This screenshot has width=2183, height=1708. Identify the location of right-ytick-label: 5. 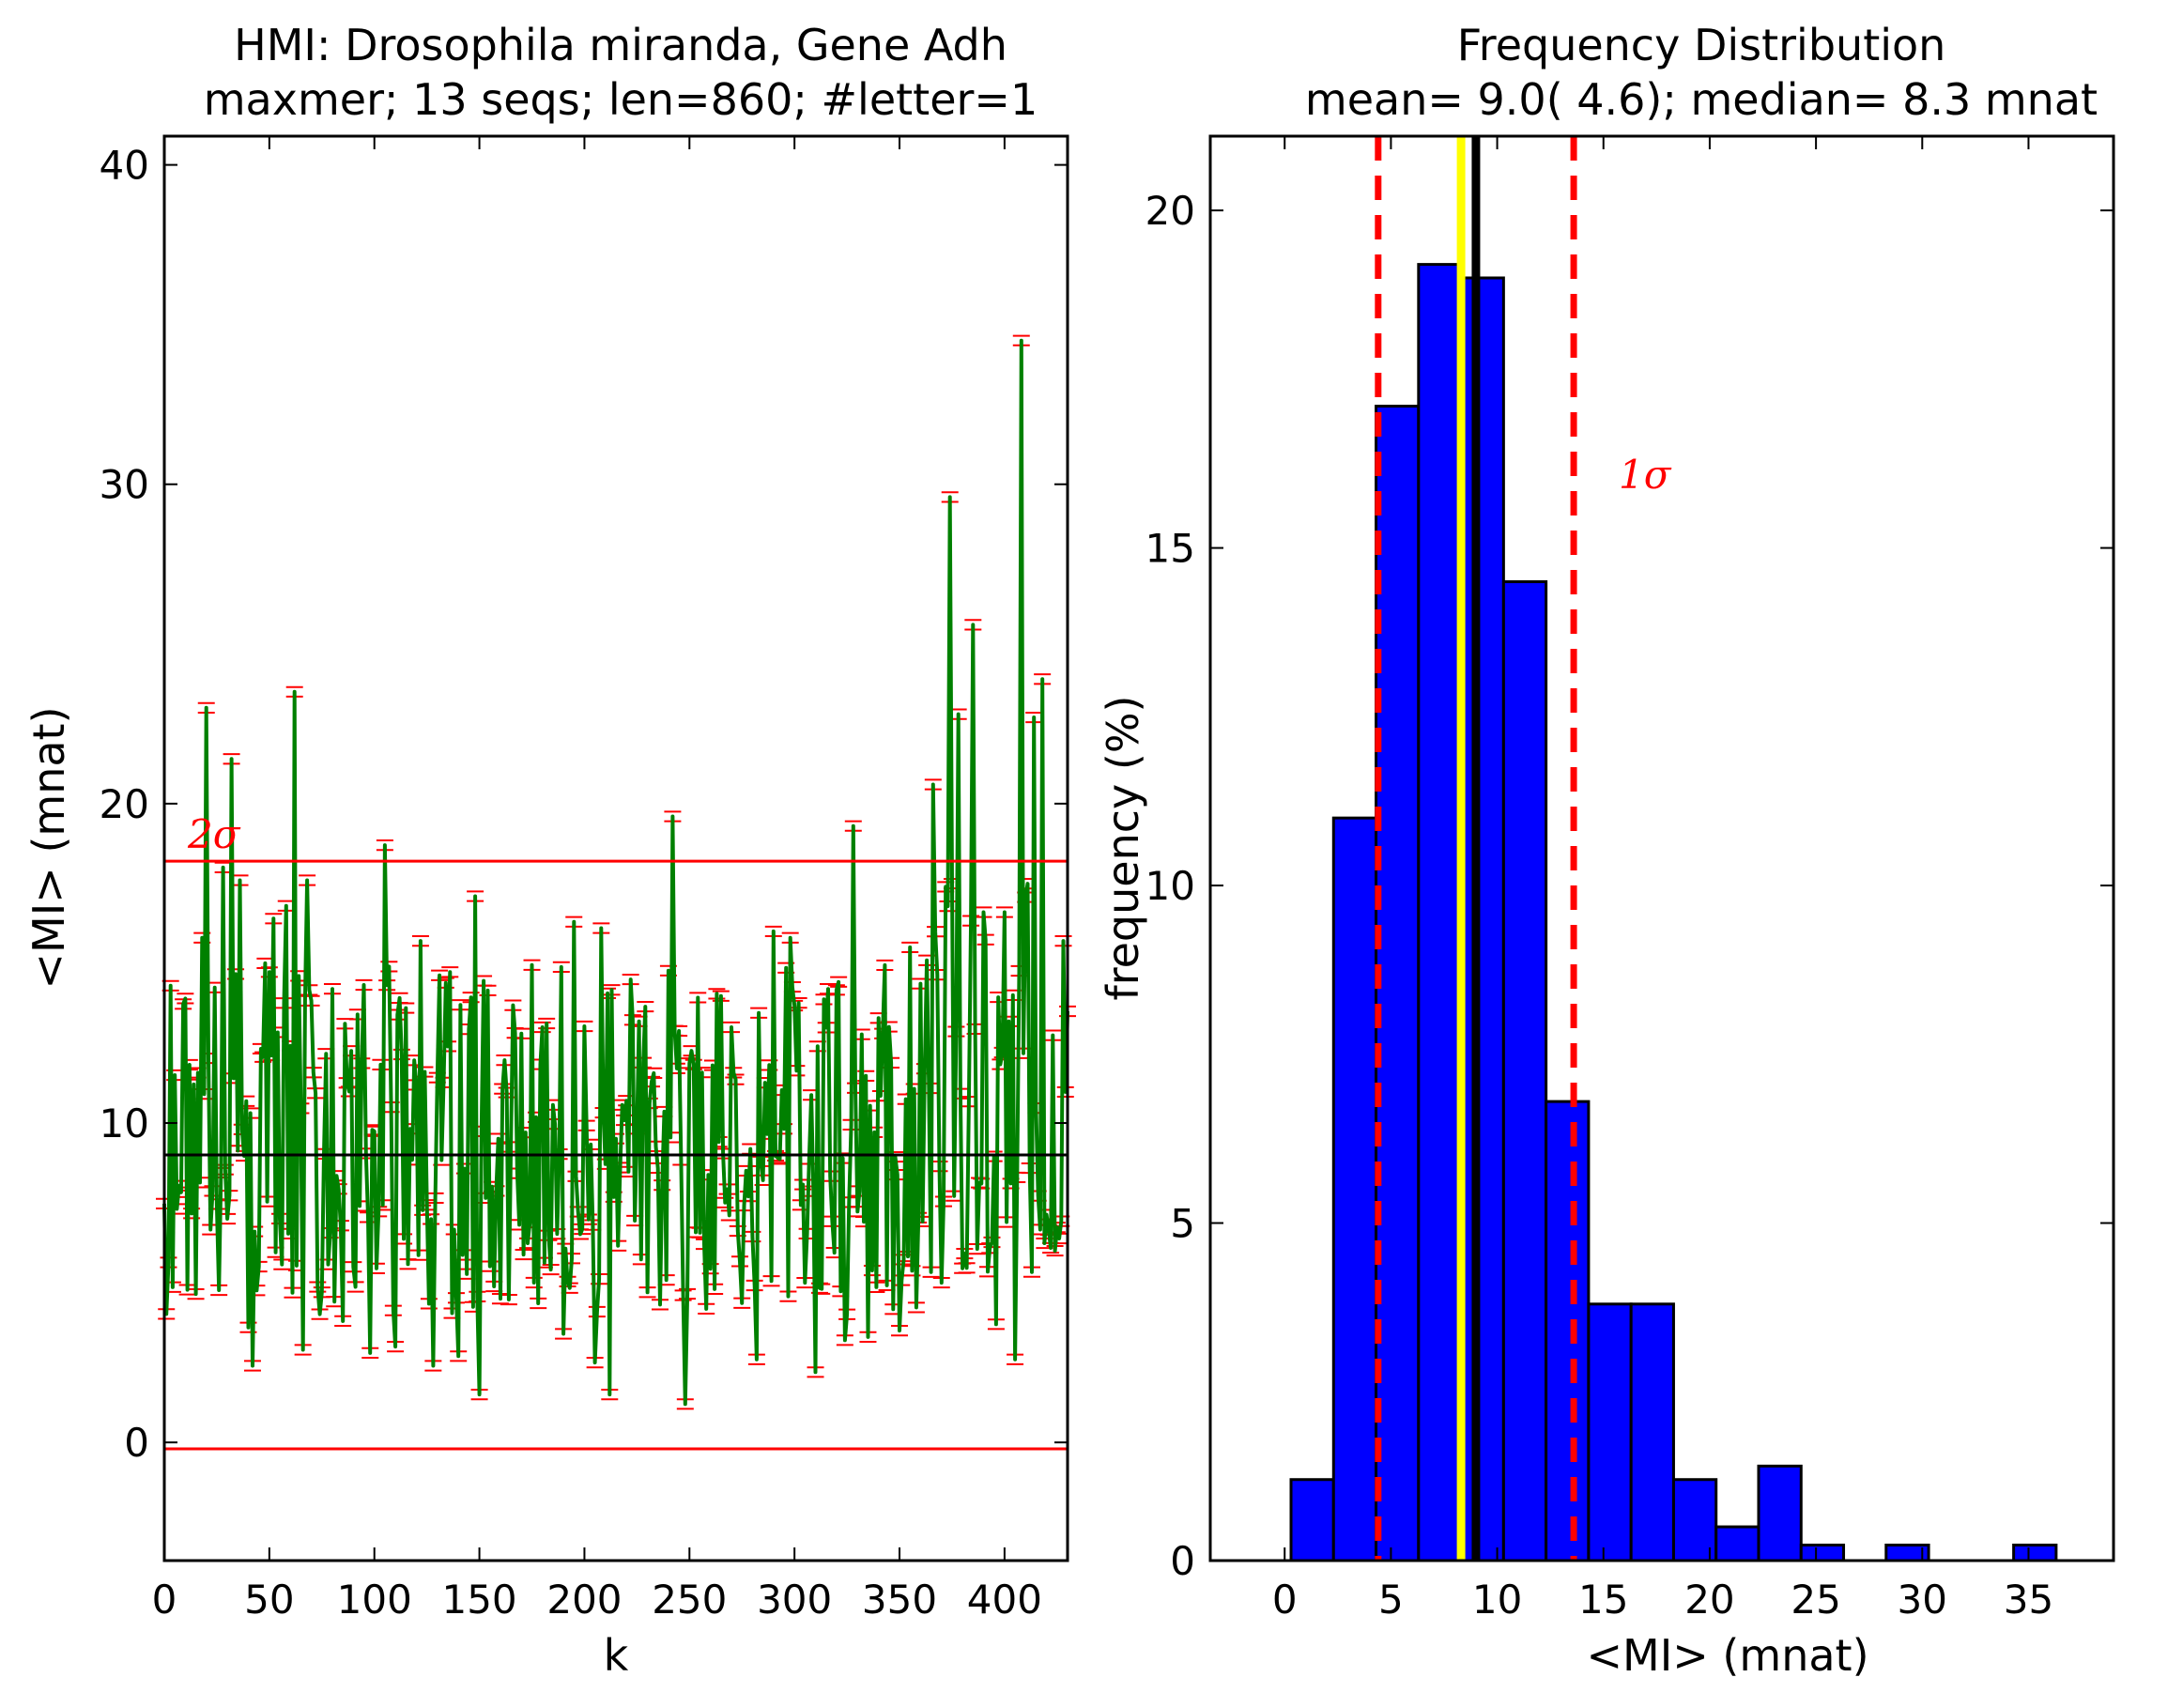
(1182, 1224).